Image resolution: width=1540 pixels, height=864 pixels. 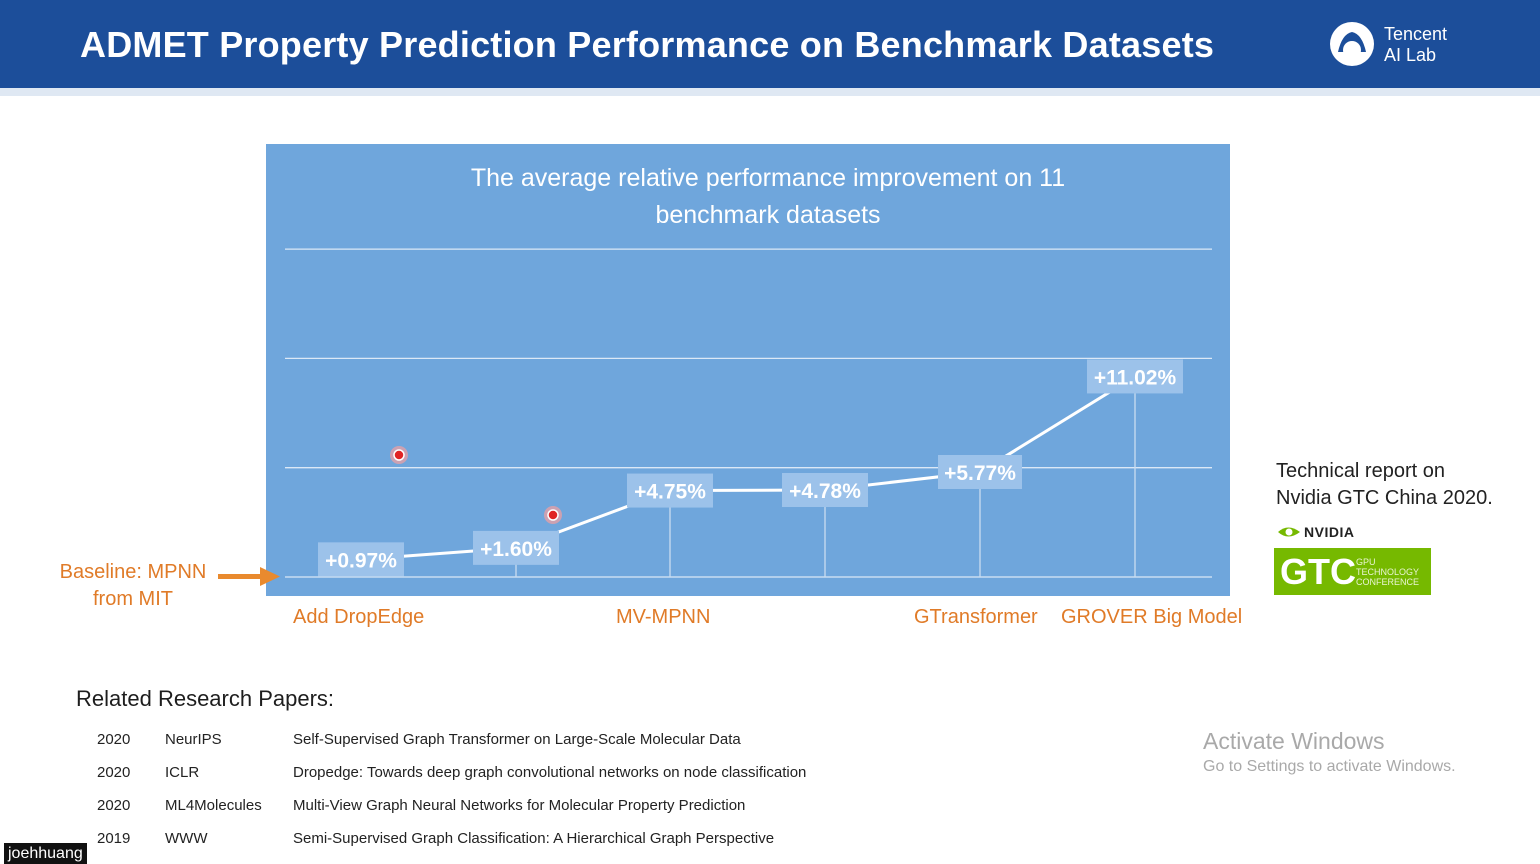 What do you see at coordinates (133, 586) in the screenshot?
I see `baseline-label: Baseline: MPNN from MIT` at bounding box center [133, 586].